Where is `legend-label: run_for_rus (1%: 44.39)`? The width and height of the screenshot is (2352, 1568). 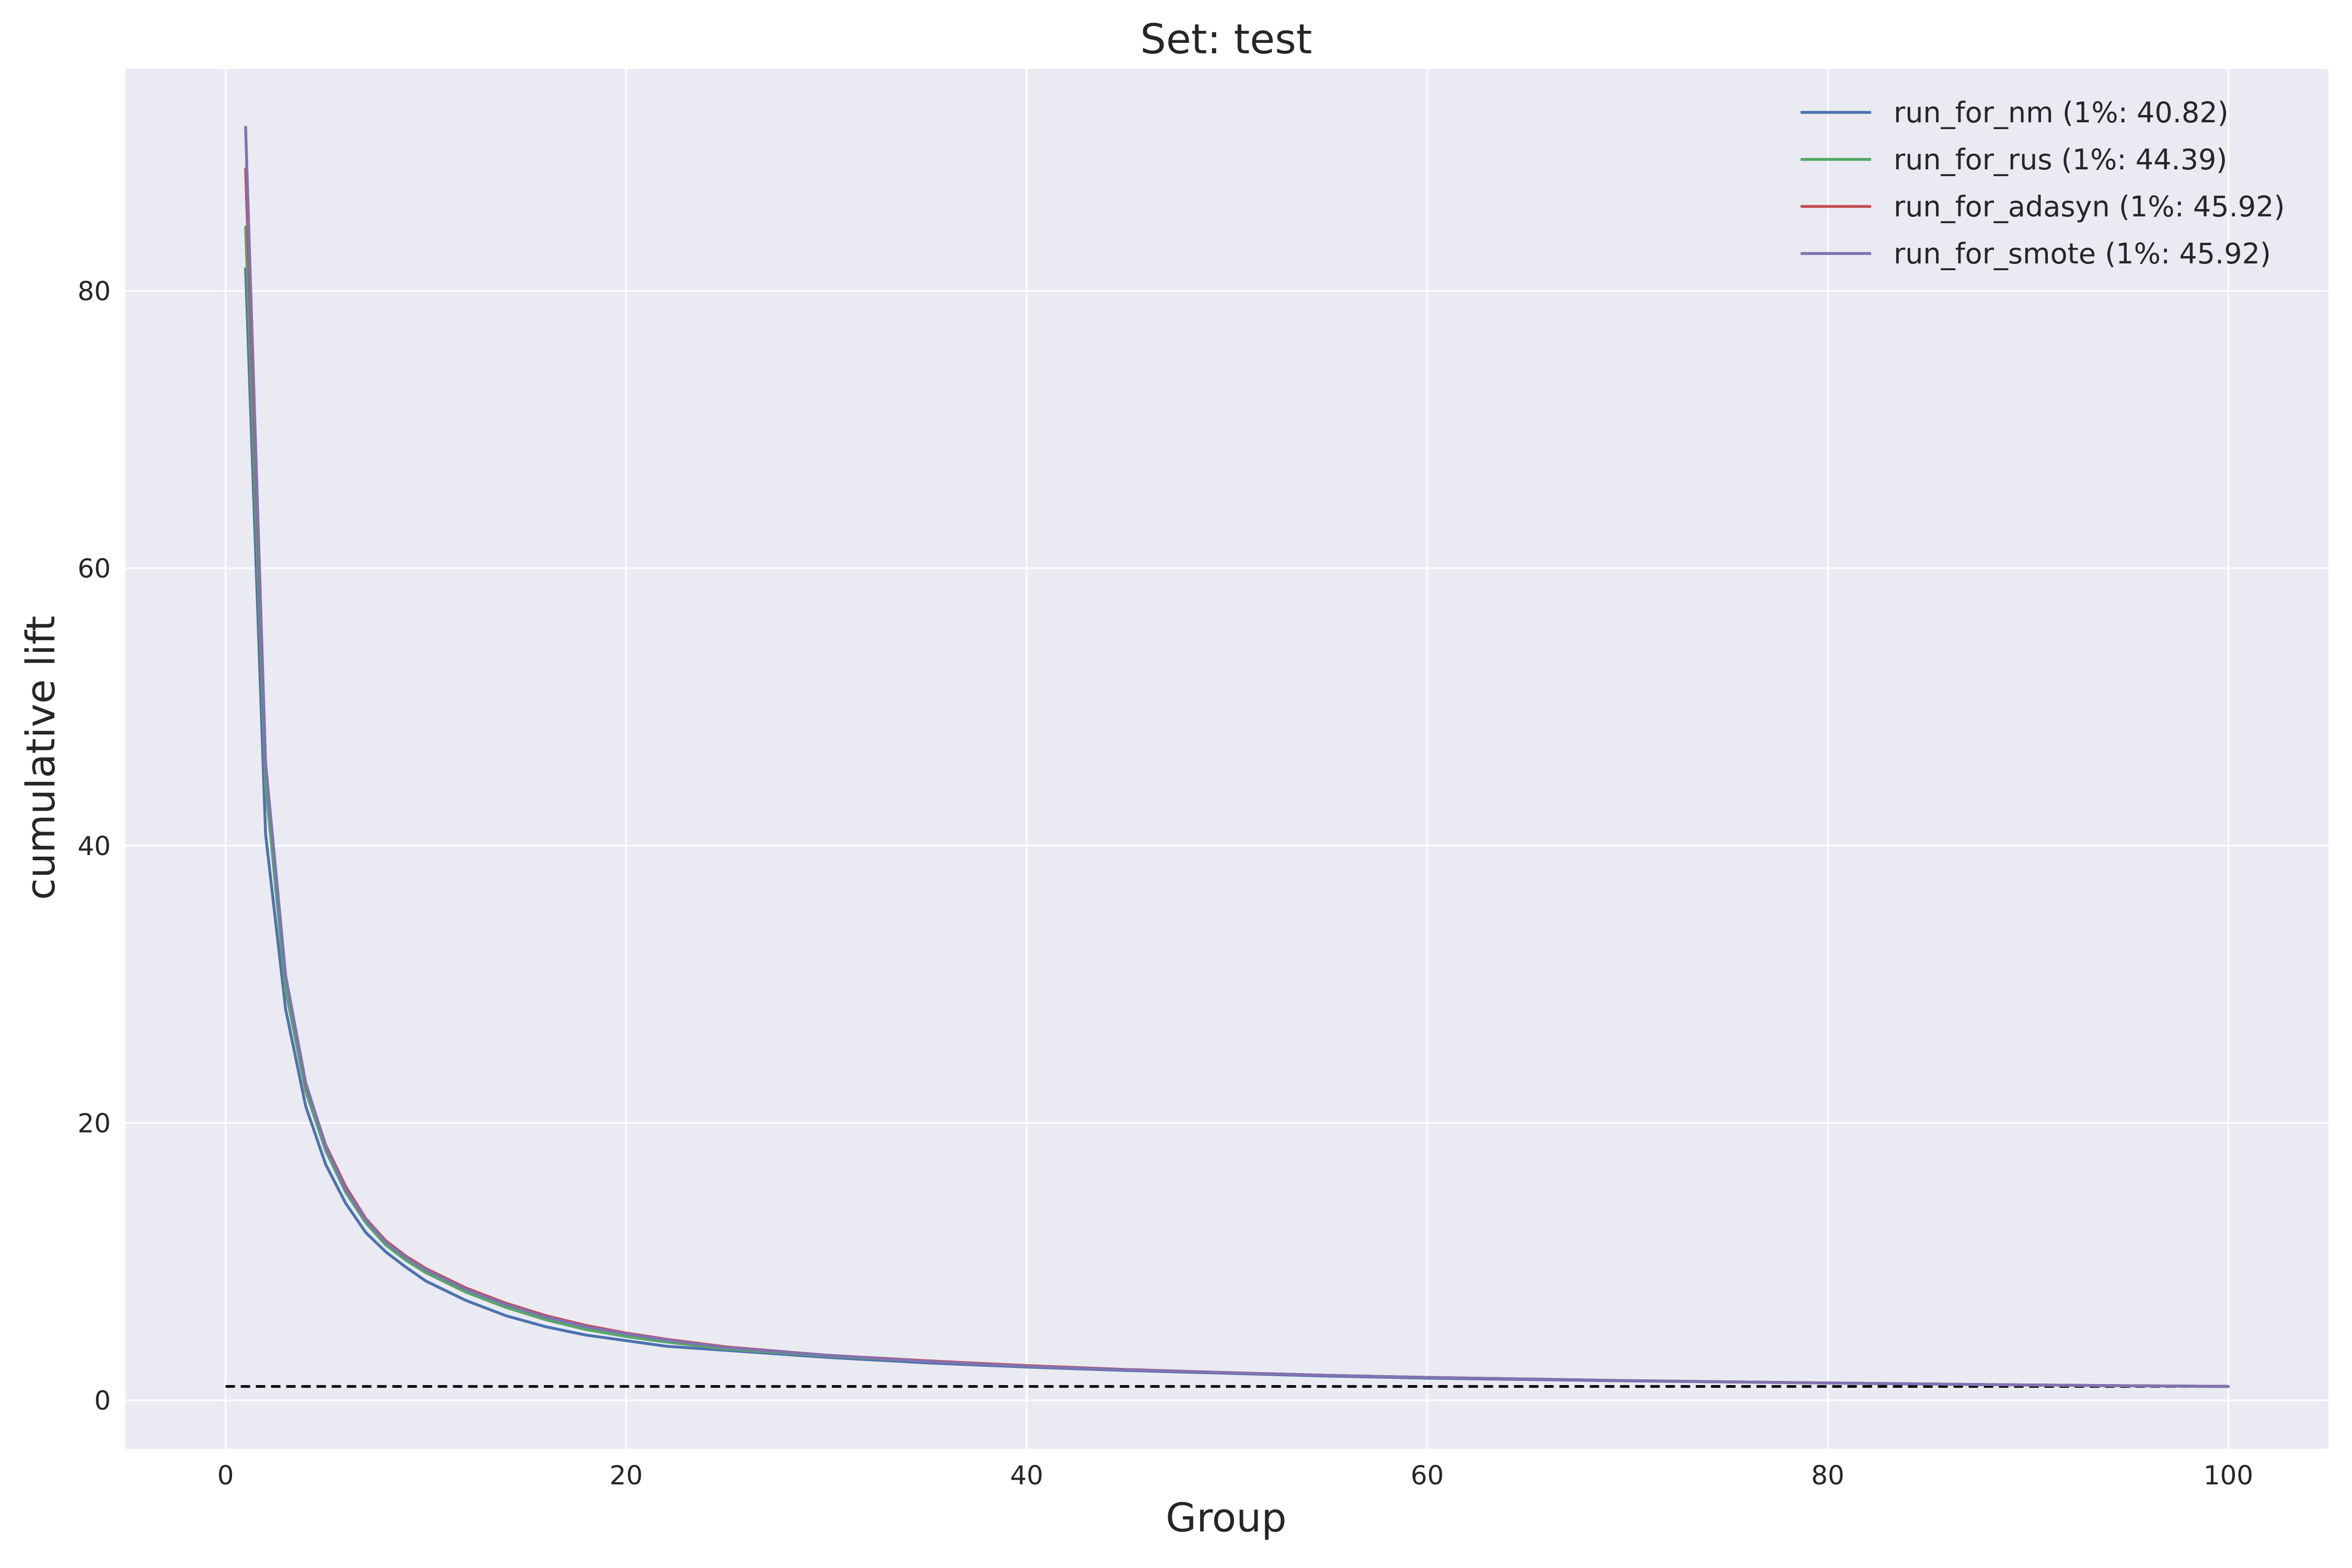 legend-label: run_for_rus (1%: 44.39) is located at coordinates (2060, 159).